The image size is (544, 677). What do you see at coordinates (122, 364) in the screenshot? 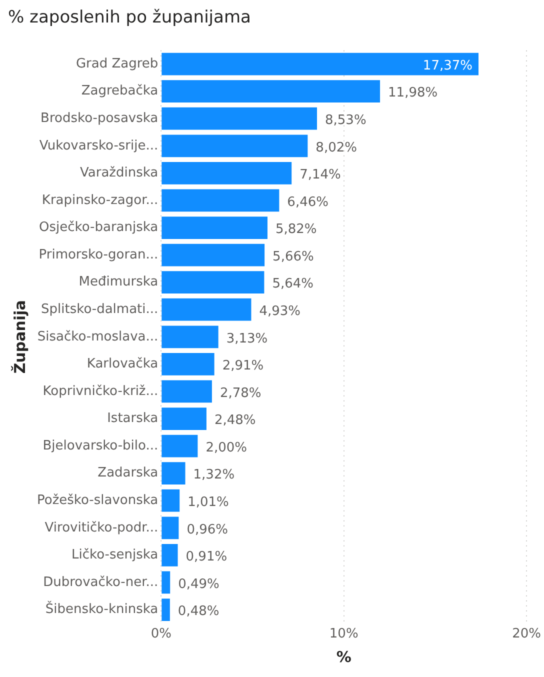
I see `y-tick-label: Karlovačka` at bounding box center [122, 364].